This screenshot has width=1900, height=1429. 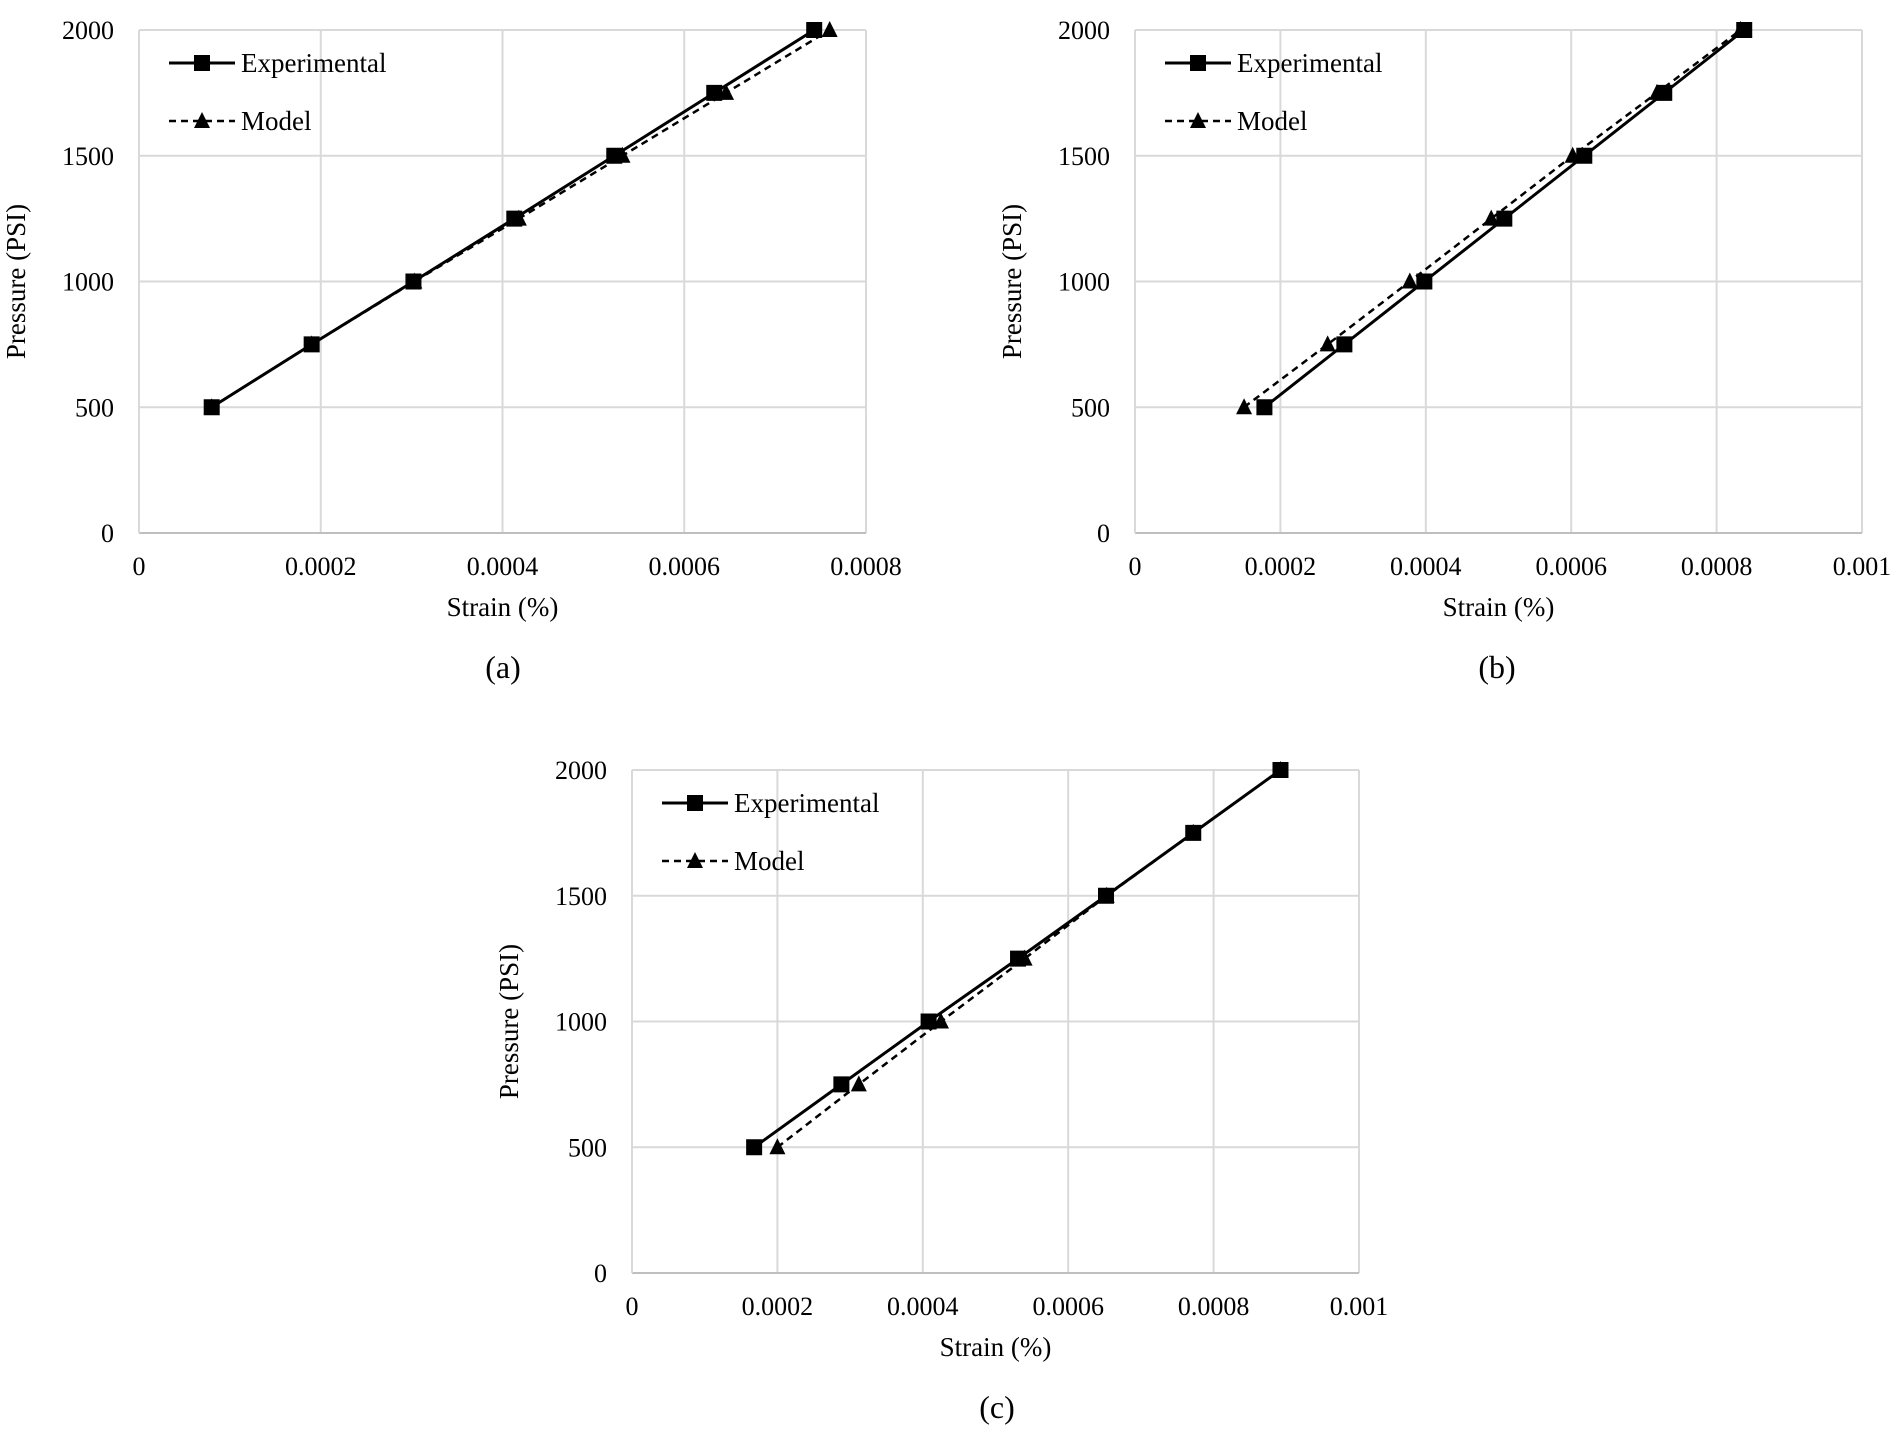 What do you see at coordinates (997, 1407) in the screenshot?
I see `panel-label: (c)` at bounding box center [997, 1407].